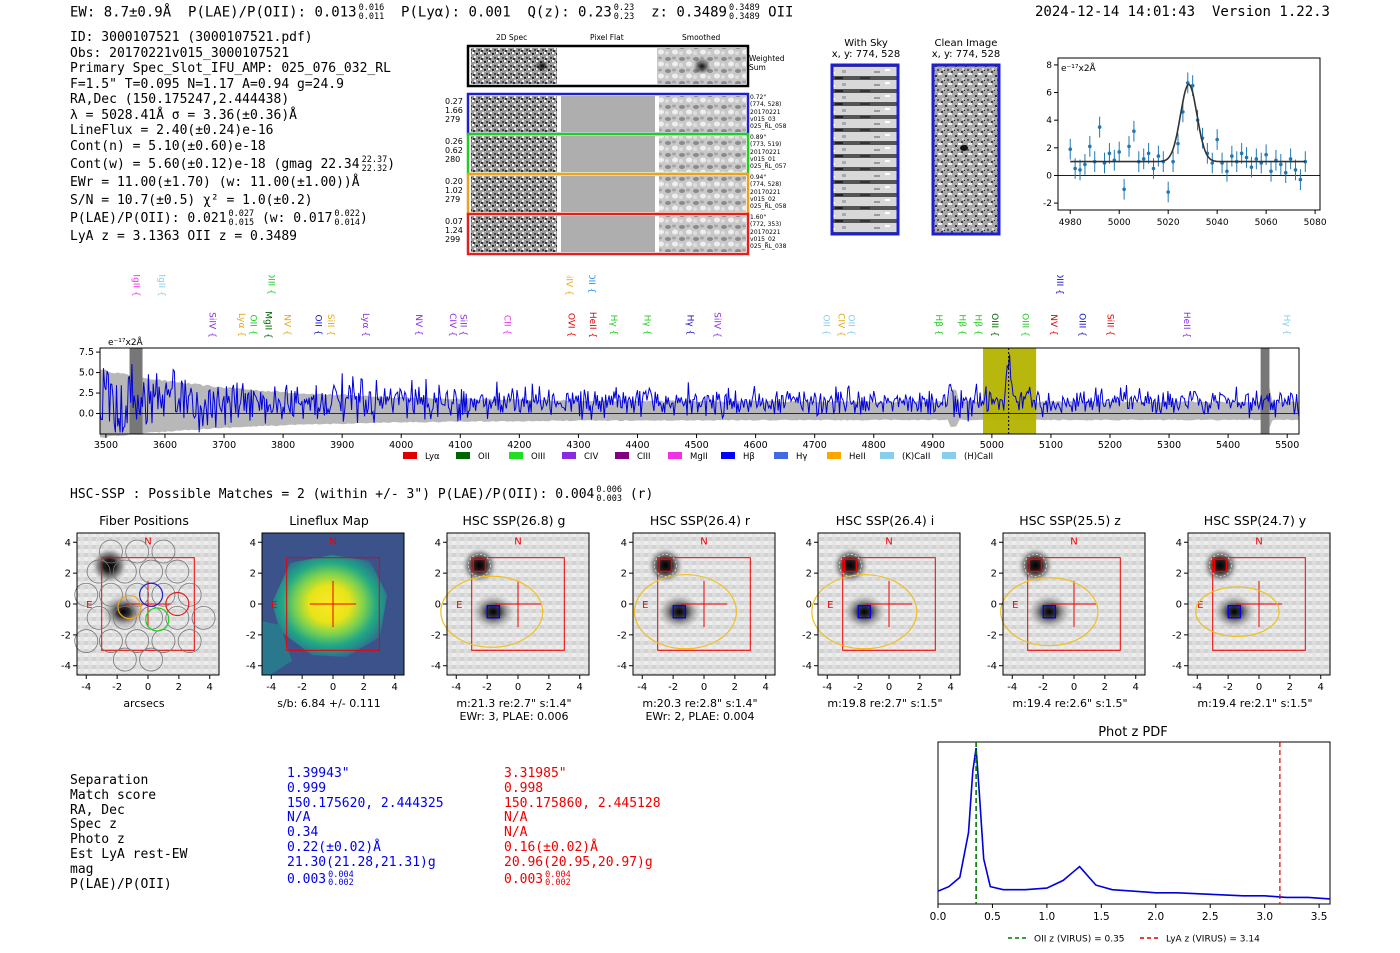 This screenshot has height=953, width=1400. Describe the element at coordinates (966, 149) in the screenshot. I see `clean-image` at that location.